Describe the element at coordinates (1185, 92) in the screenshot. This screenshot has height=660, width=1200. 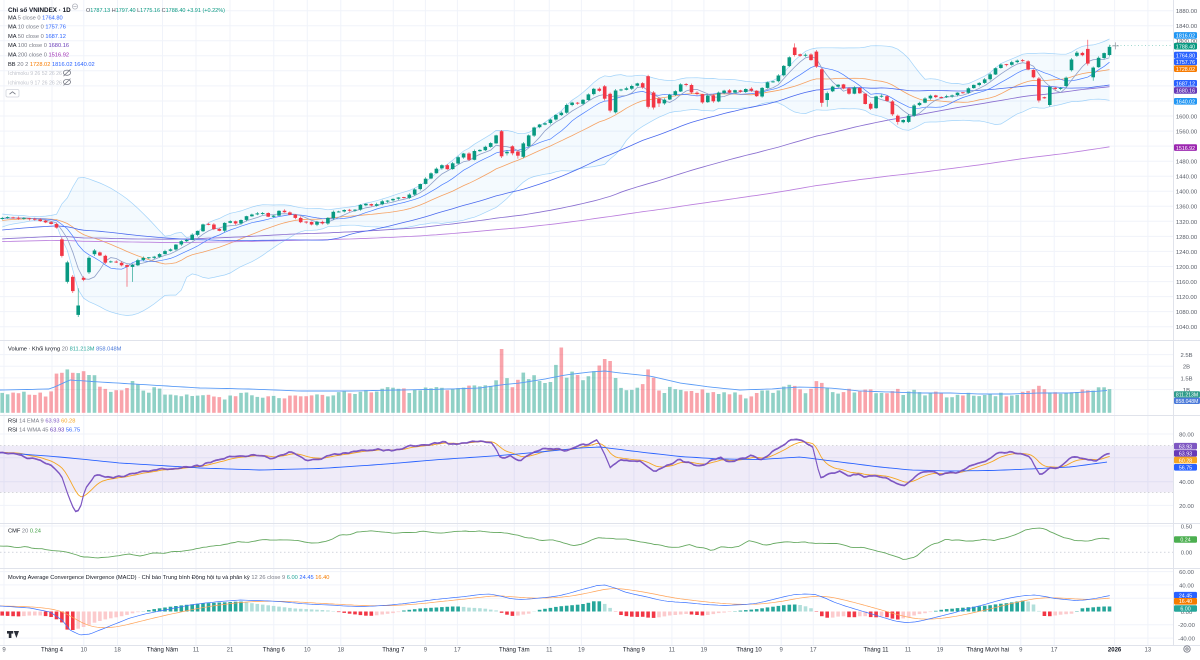
I see `svg-text: 1680.16` at that location.